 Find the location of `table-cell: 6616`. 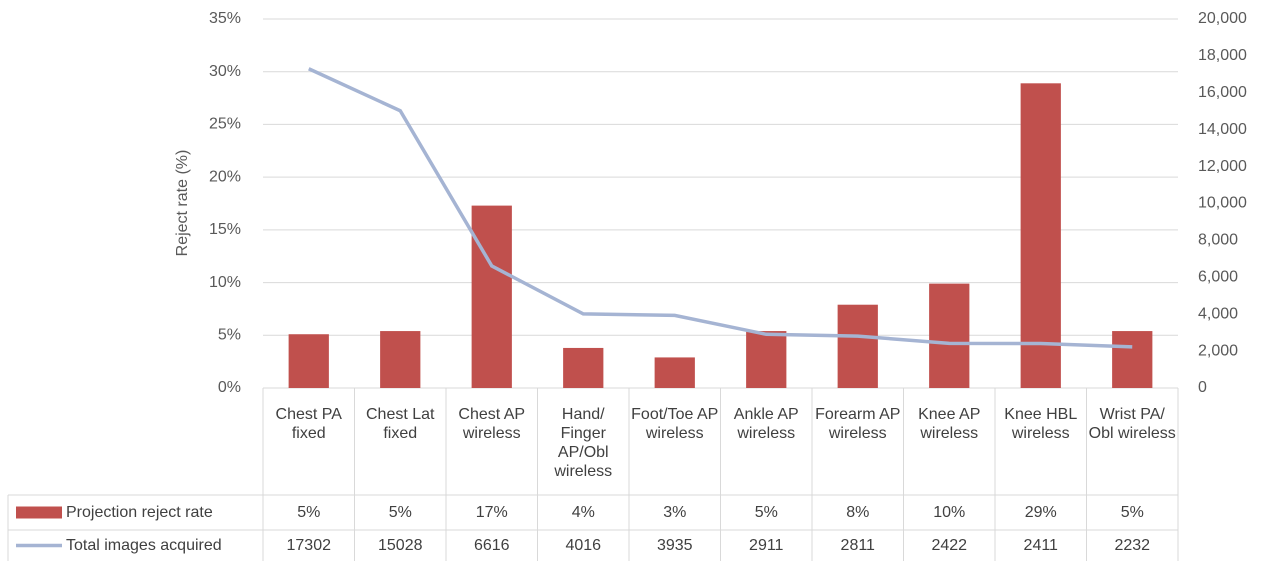

table-cell: 6616 is located at coordinates (491, 545).